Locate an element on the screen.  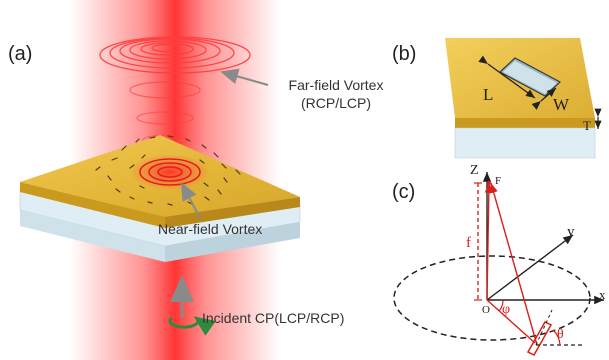
focus-label: F is located at coordinates (498, 181).